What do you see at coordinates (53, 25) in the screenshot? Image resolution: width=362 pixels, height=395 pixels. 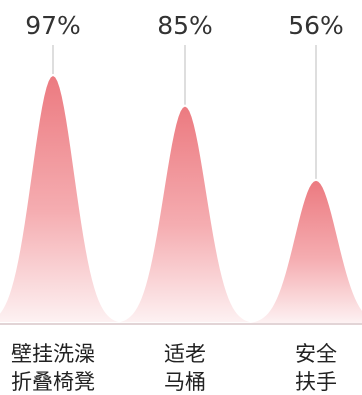 I see `value-label-1: 97%` at bounding box center [53, 25].